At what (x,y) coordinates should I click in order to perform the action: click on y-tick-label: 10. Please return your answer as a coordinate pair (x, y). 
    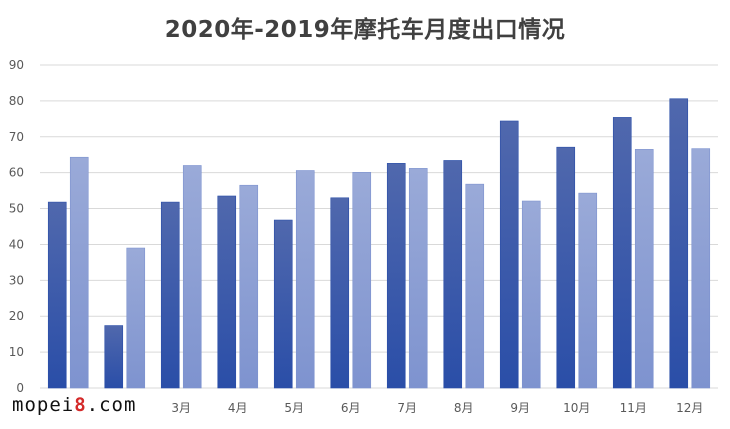
    Looking at the image, I should click on (16, 352).